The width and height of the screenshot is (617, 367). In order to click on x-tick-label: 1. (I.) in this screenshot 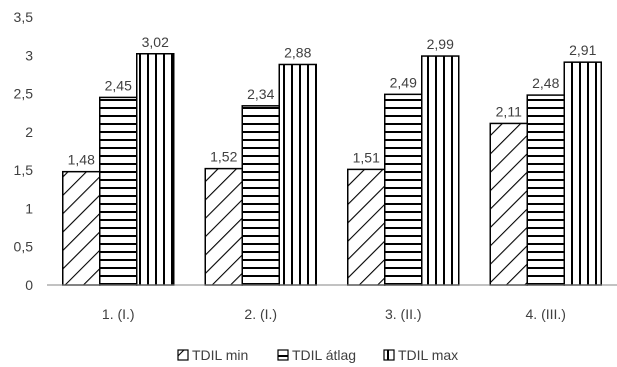, I will do `click(118, 314)`.